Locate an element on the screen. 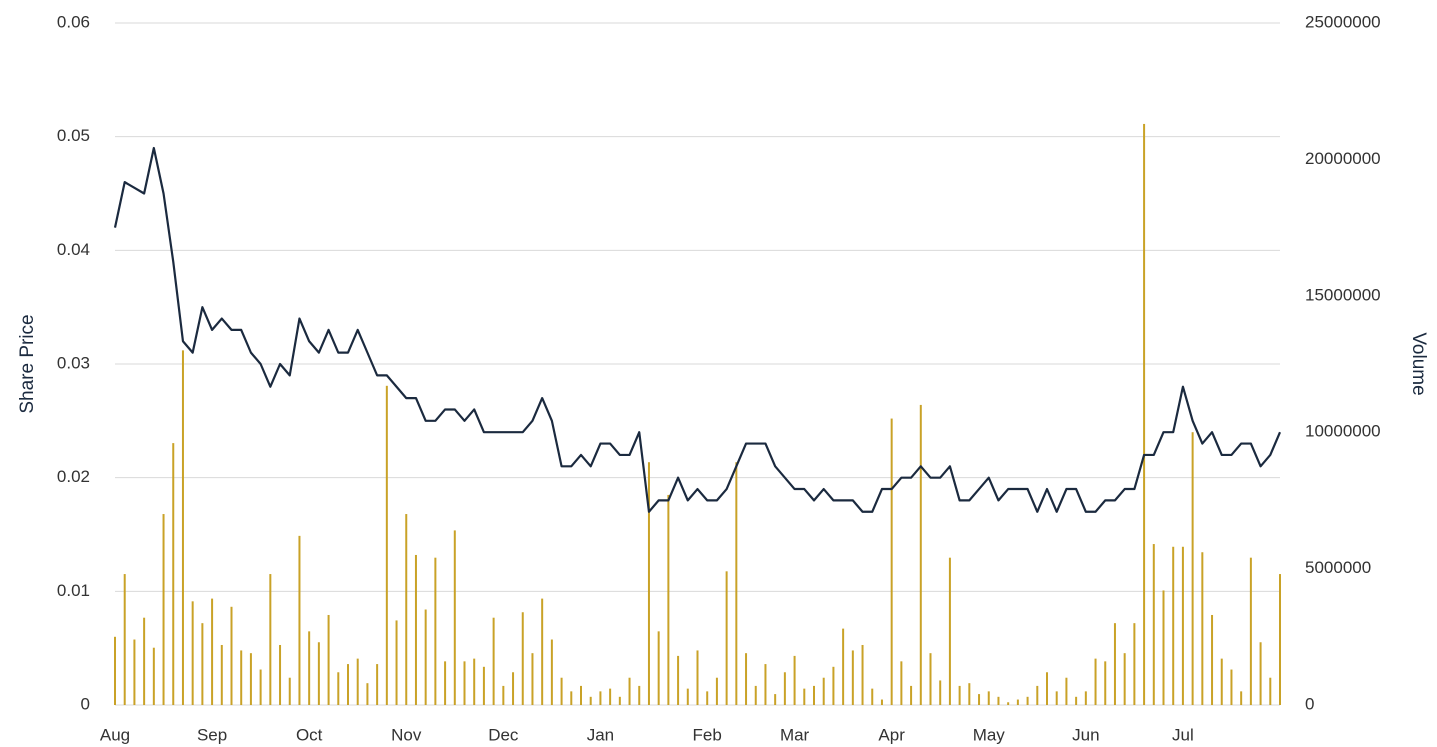 This screenshot has width=1437, height=747. y-tick-label: 0.01 is located at coordinates (73, 590).